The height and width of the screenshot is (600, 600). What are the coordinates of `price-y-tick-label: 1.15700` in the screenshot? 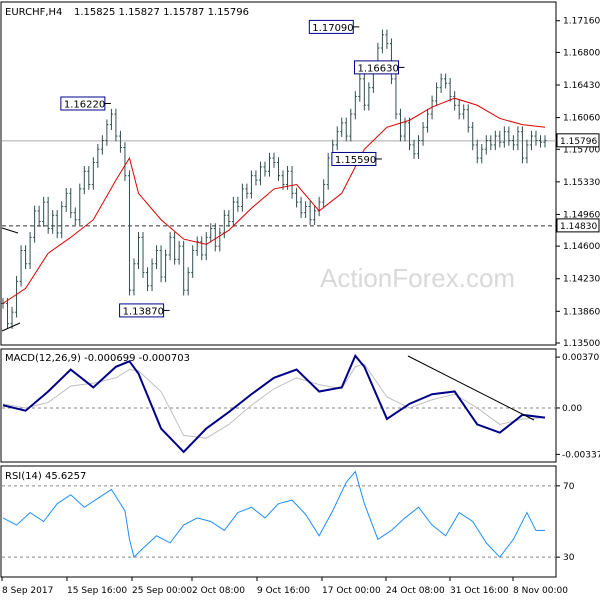 It's located at (581, 150).